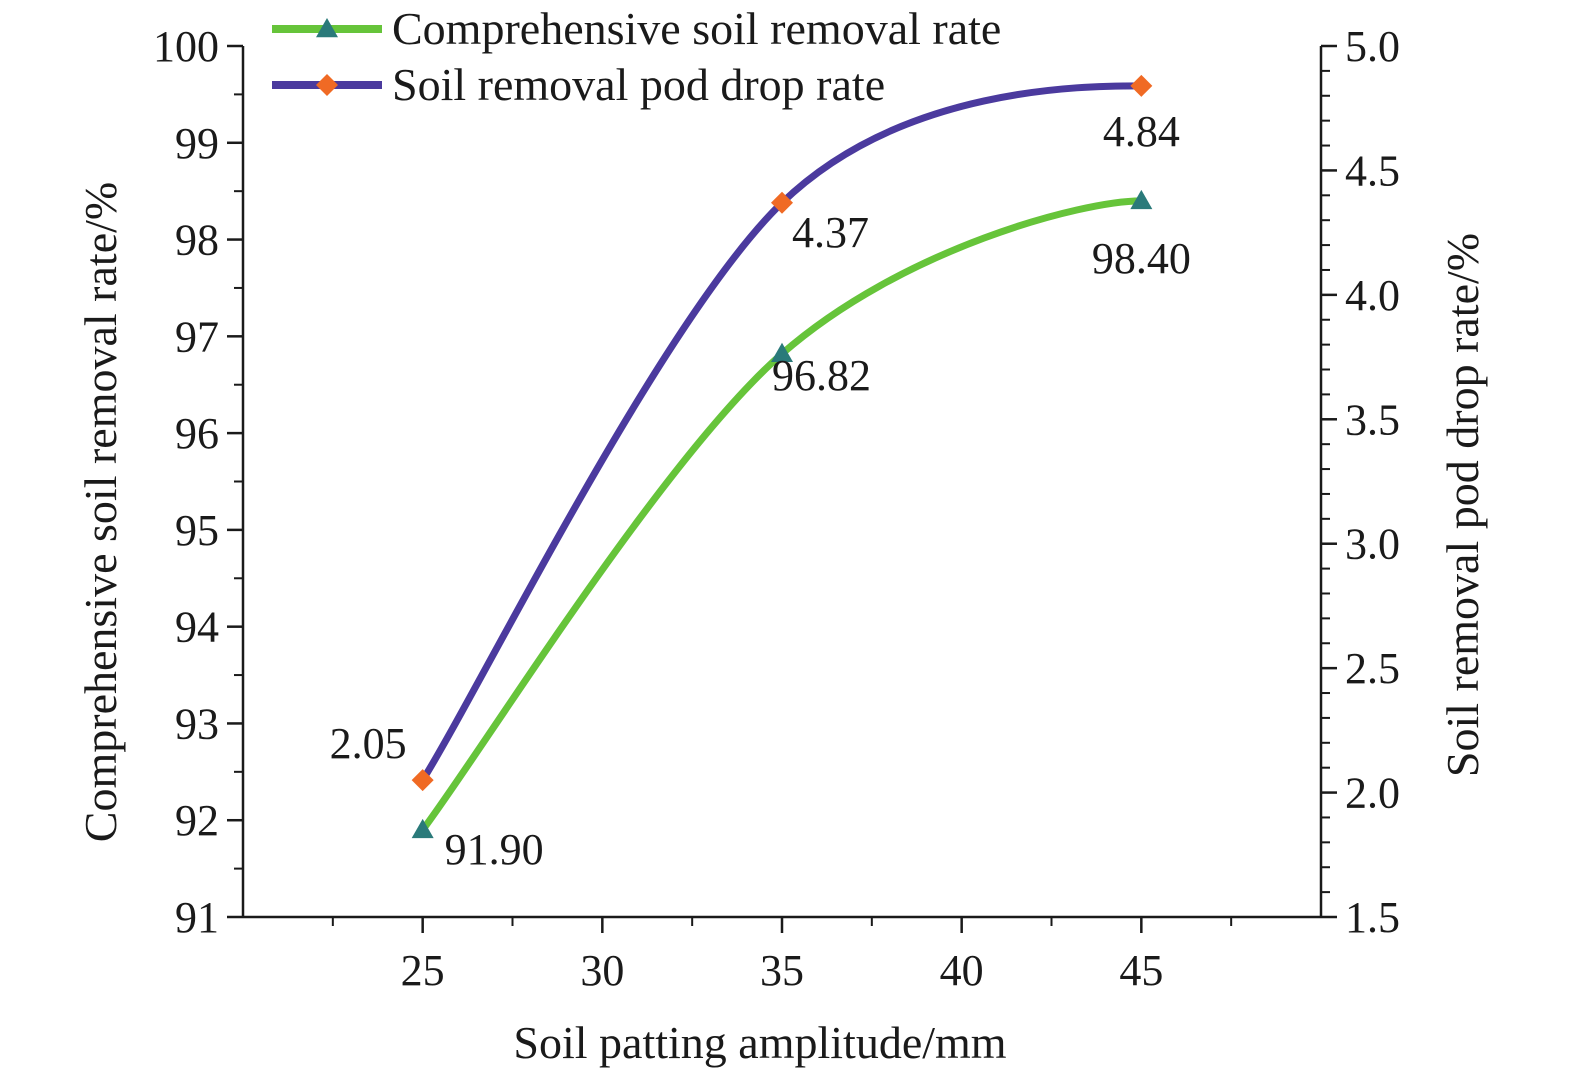 The height and width of the screenshot is (1081, 1575). I want to click on x-tick-label: 40, so click(962, 970).